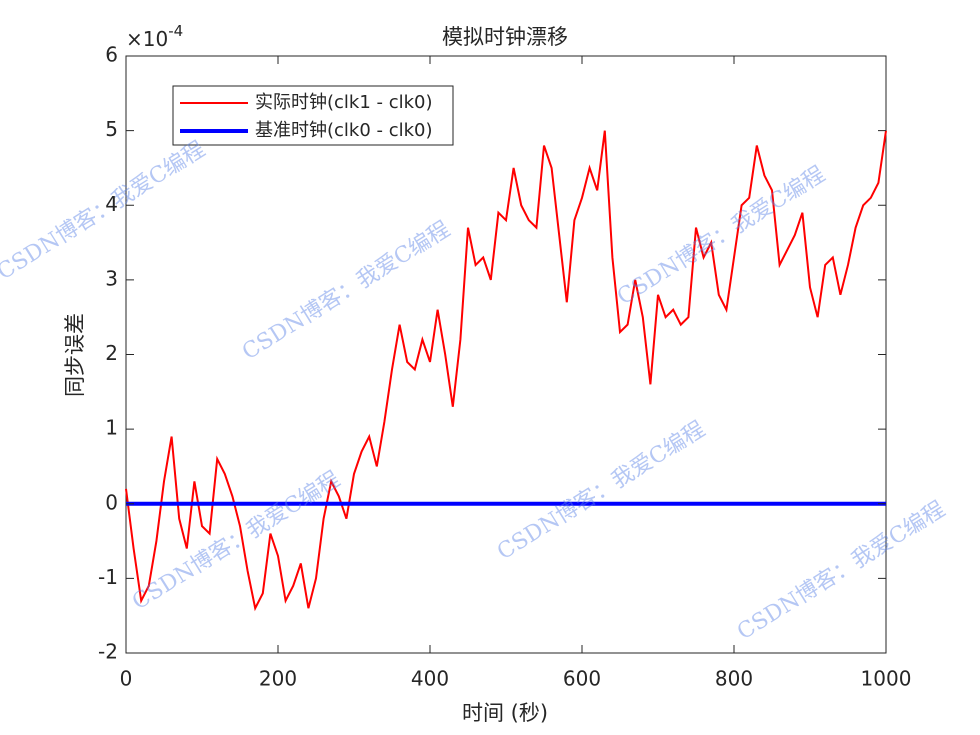 The height and width of the screenshot is (735, 980). I want to click on y-tick-label: 5, so click(111, 129).